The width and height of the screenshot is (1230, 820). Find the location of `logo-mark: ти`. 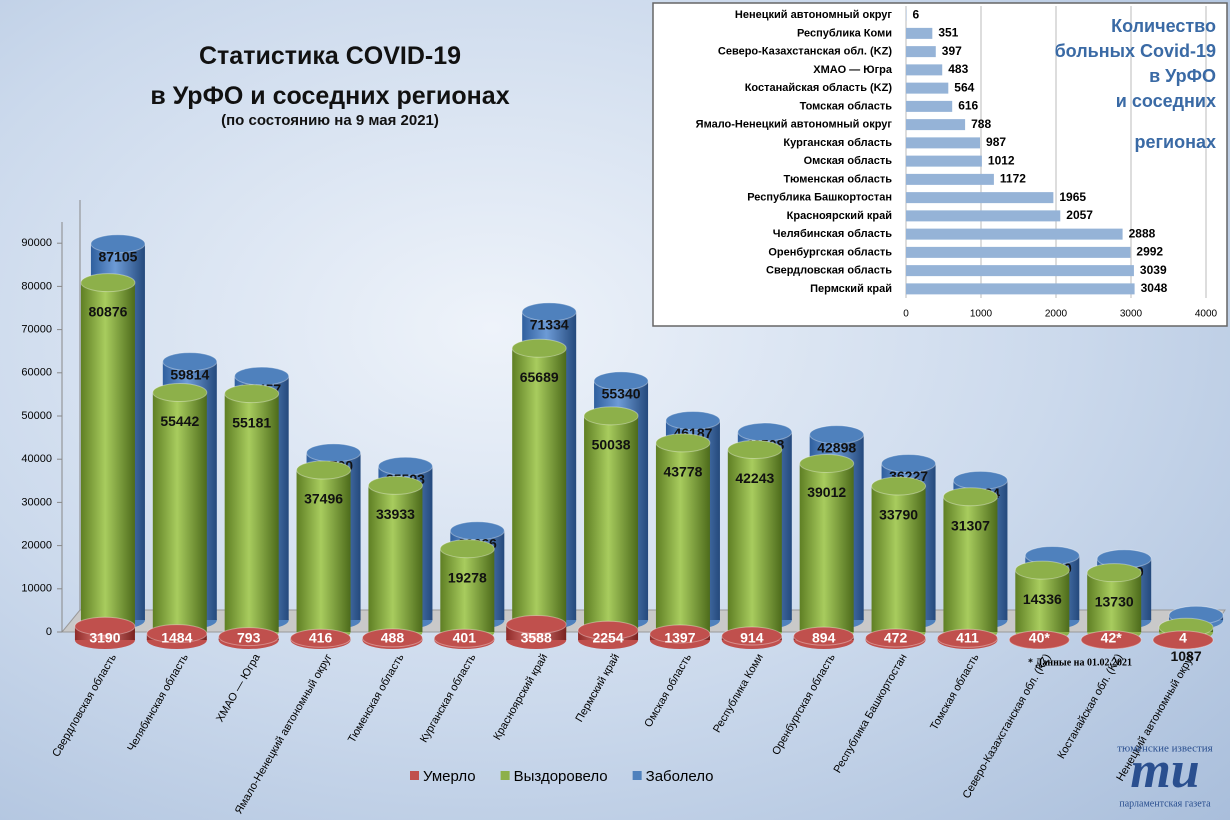

logo-mark: ти is located at coordinates (1164, 770).